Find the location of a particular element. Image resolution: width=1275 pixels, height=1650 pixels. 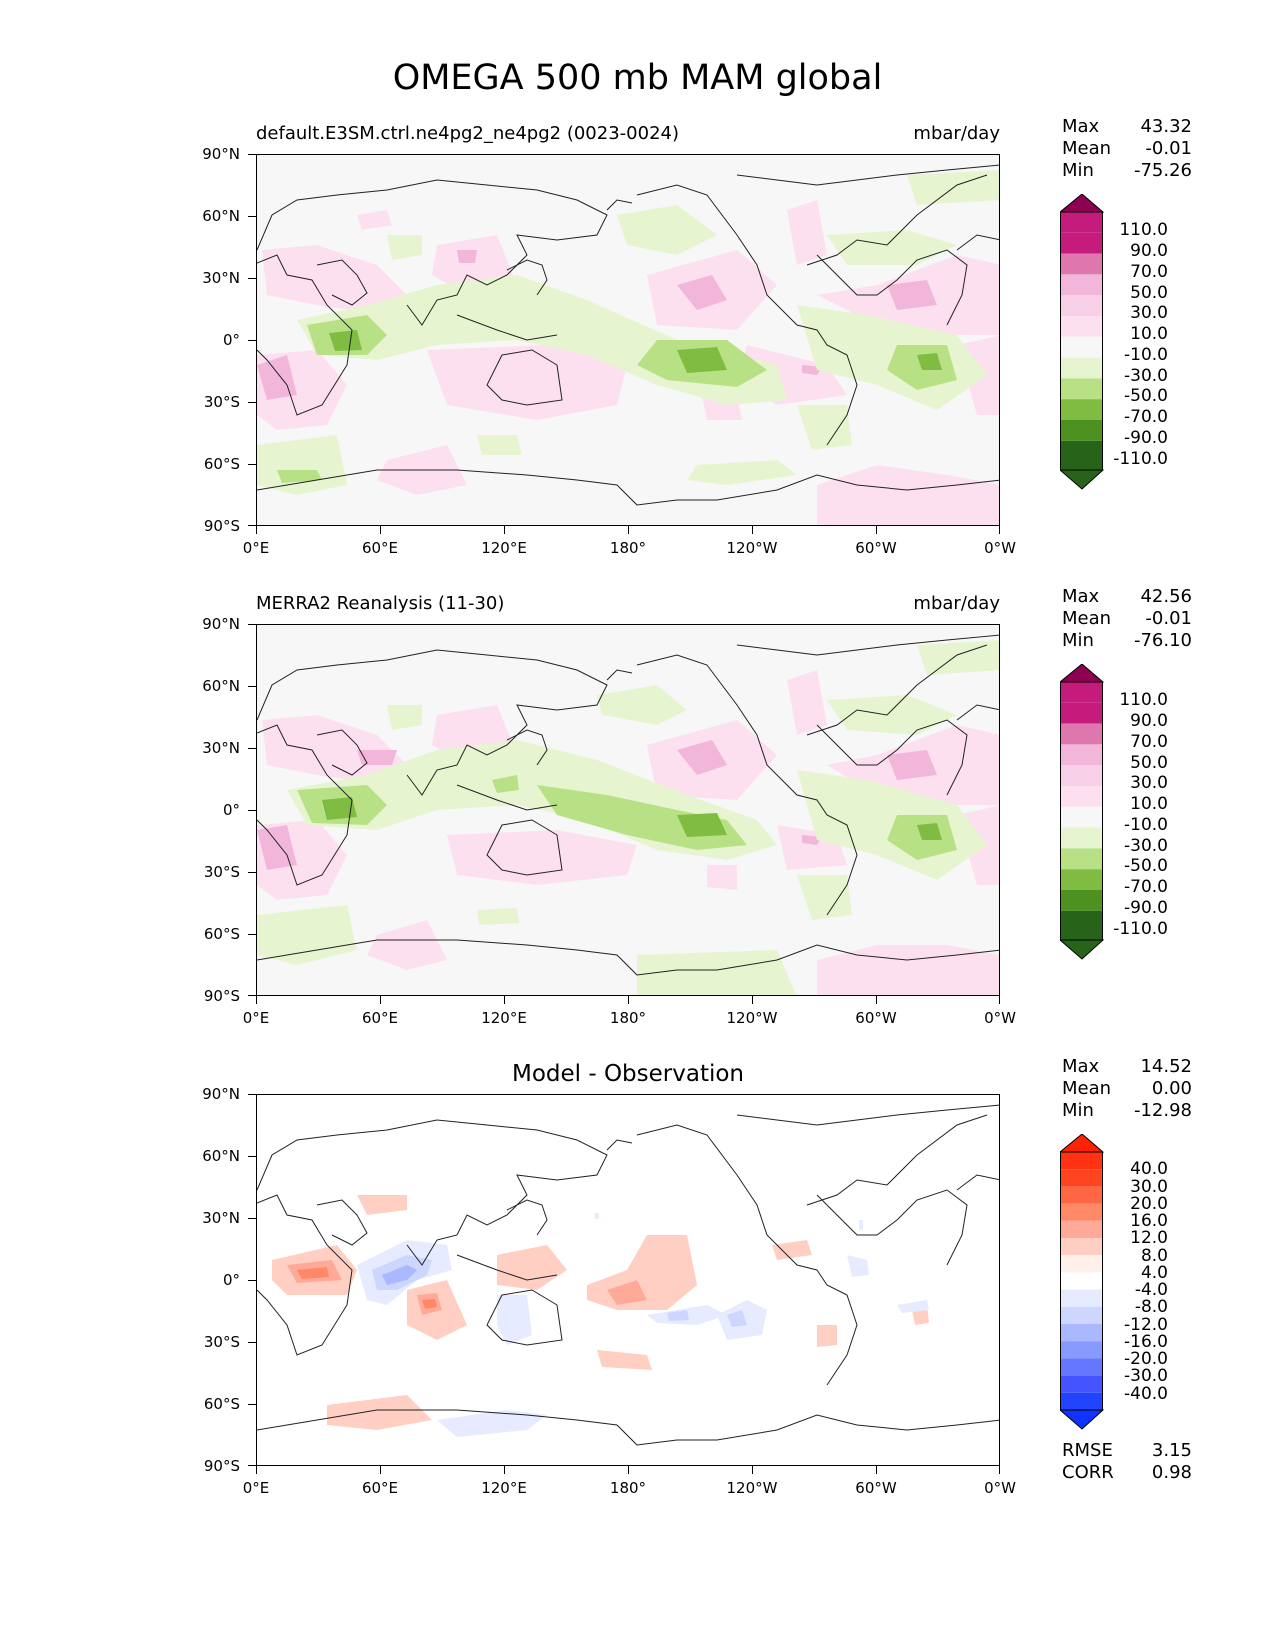

model-colorbar is located at coordinates (1082, 342).